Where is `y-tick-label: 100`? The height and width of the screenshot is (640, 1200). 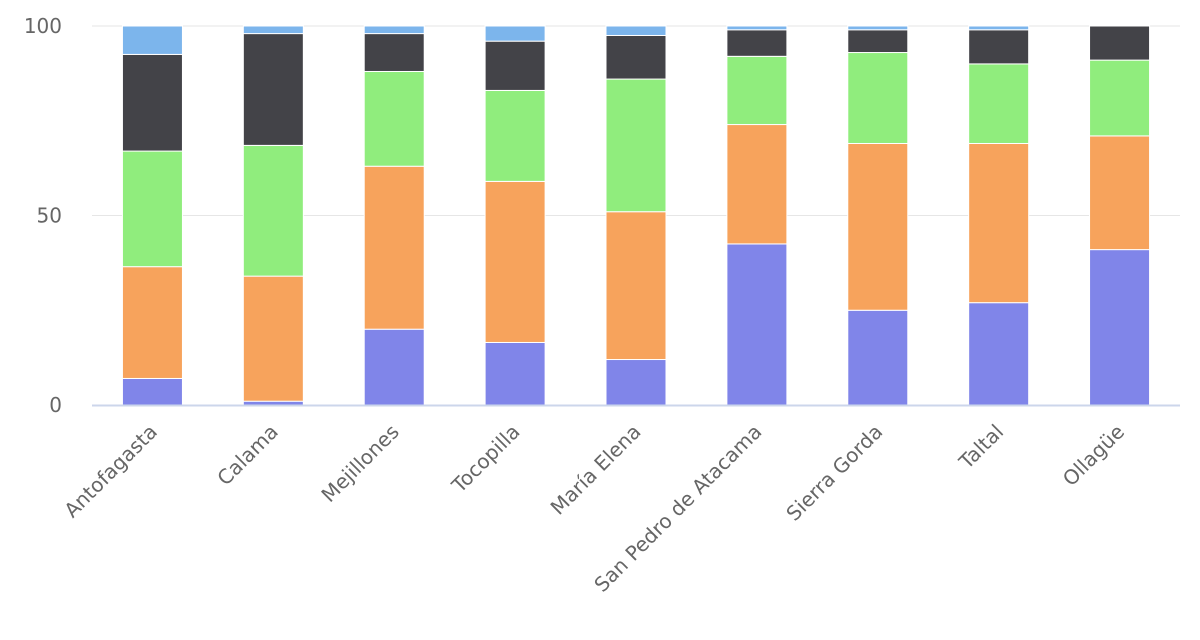 y-tick-label: 100 is located at coordinates (43, 26).